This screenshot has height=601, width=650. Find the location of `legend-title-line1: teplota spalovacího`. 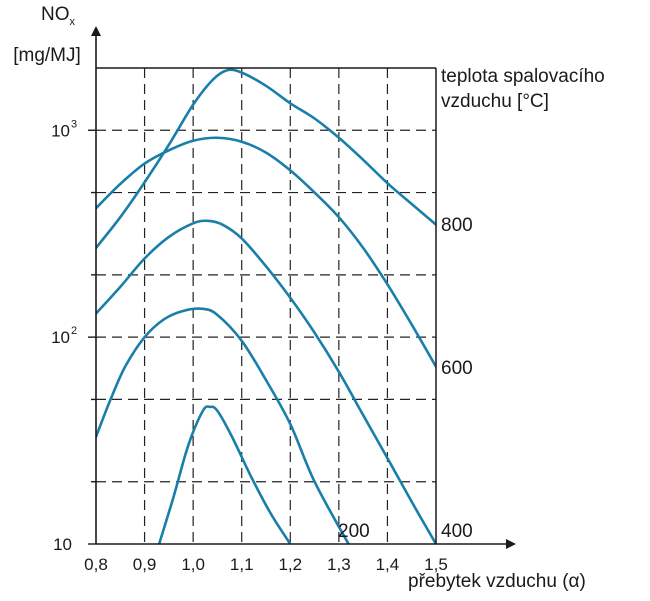

legend-title-line1: teplota spalovacího is located at coordinates (523, 76).